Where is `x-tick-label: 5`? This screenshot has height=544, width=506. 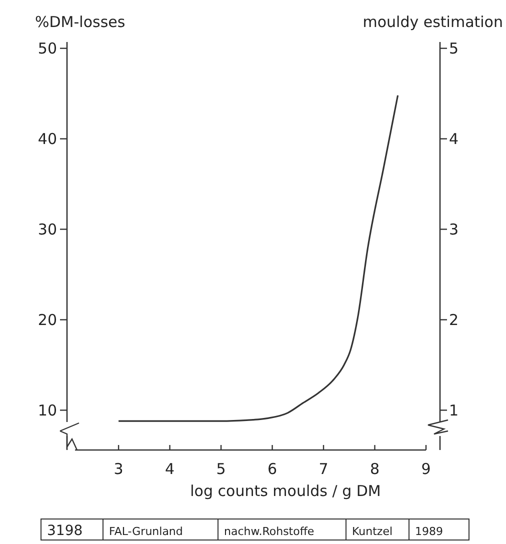
x-tick-label: 5 is located at coordinates (221, 469).